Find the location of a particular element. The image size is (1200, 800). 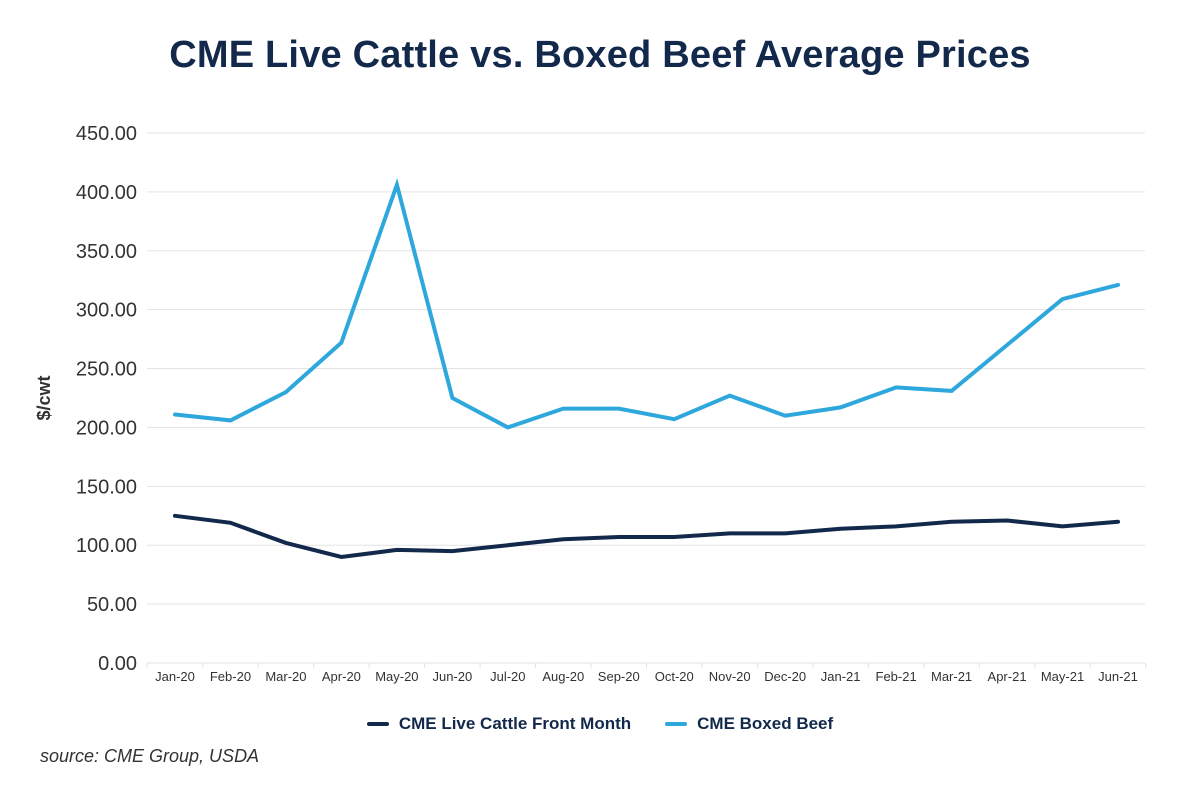

x-tick-label: Oct-20 is located at coordinates (674, 676).